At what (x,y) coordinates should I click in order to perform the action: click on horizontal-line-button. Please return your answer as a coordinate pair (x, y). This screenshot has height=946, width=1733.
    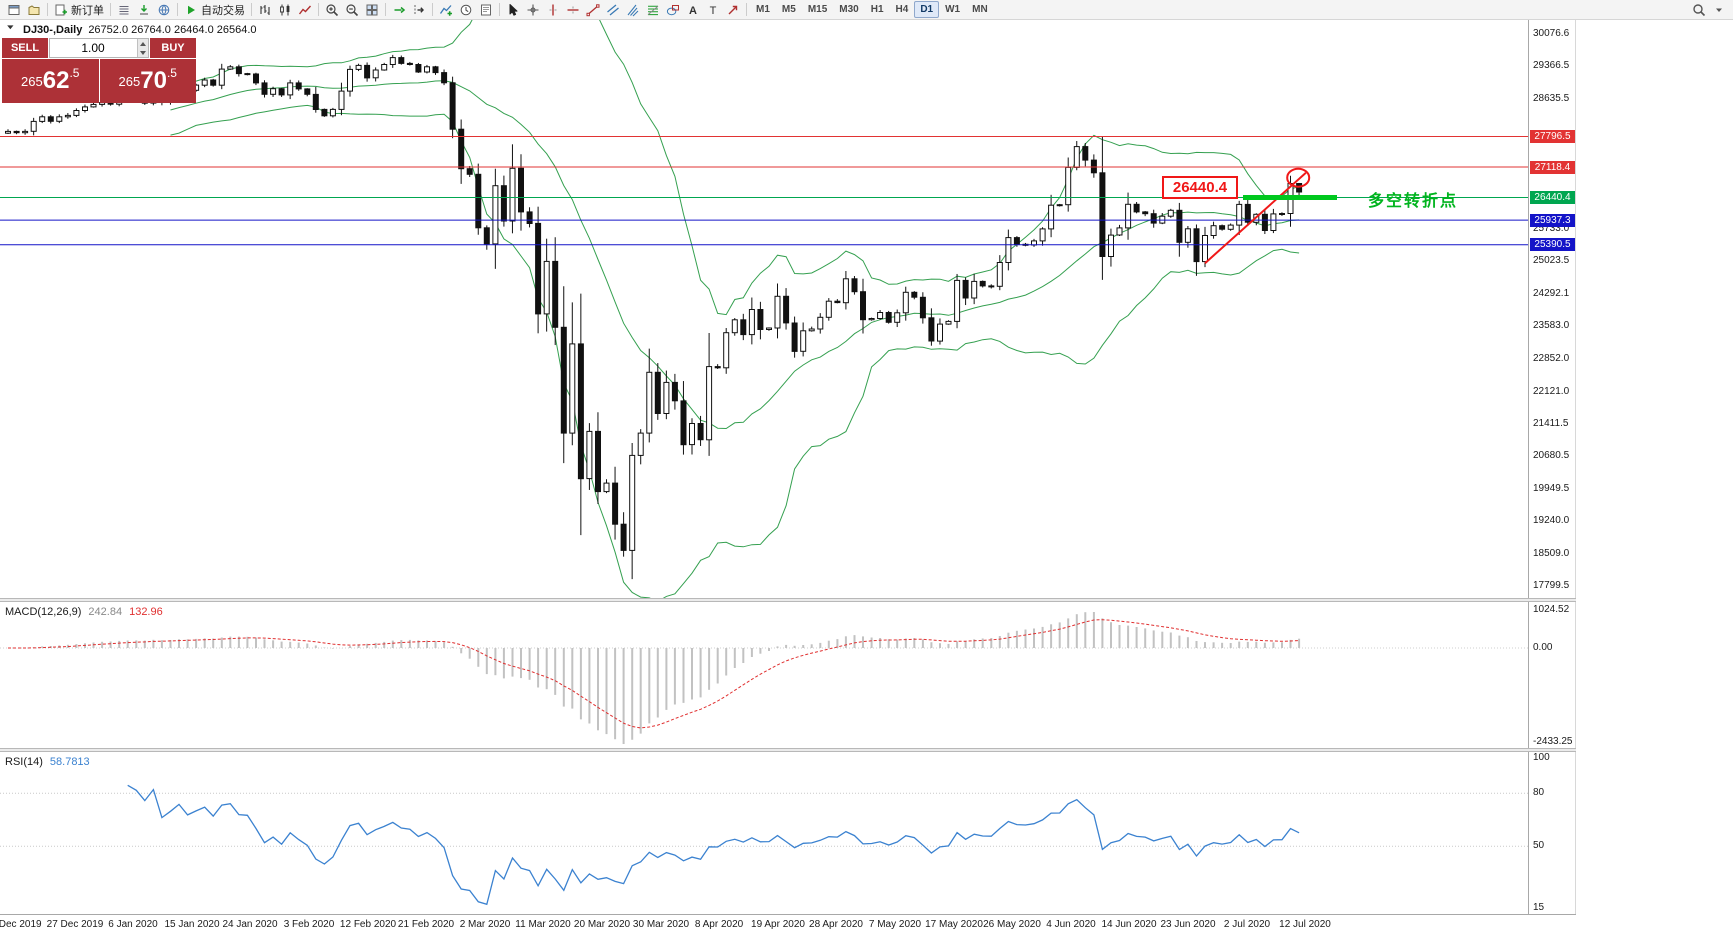
    Looking at the image, I should click on (573, 10).